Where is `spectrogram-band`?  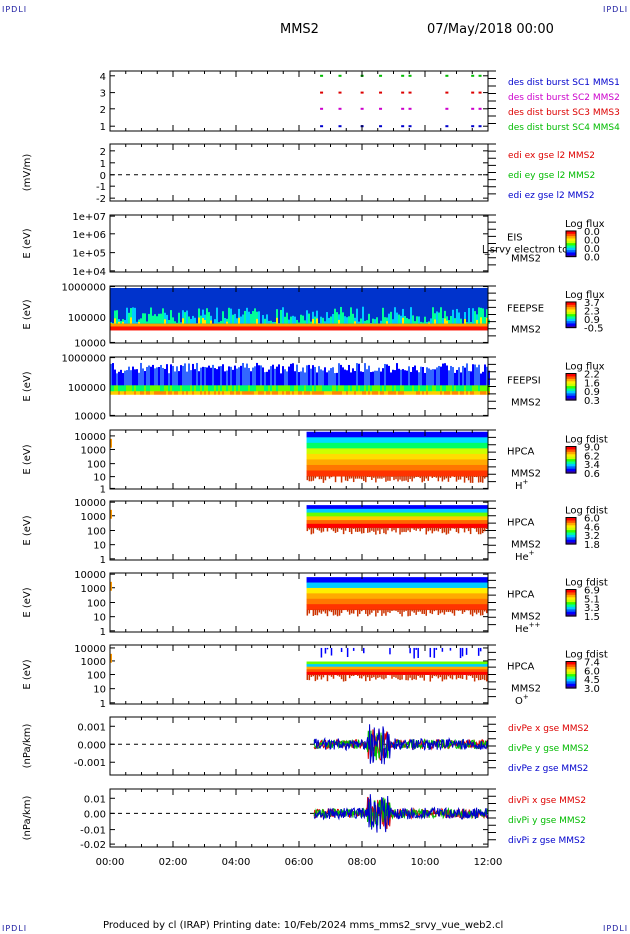 spectrogram-band is located at coordinates (397, 518).